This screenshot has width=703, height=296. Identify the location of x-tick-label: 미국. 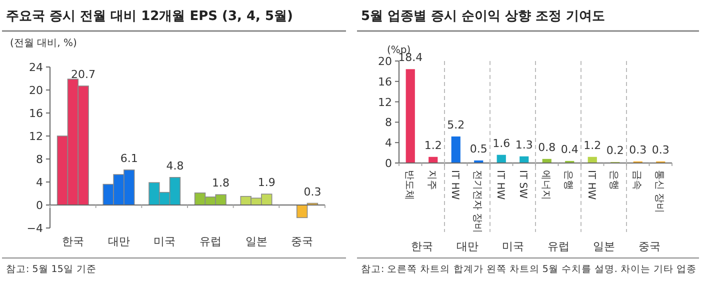
(165, 241).